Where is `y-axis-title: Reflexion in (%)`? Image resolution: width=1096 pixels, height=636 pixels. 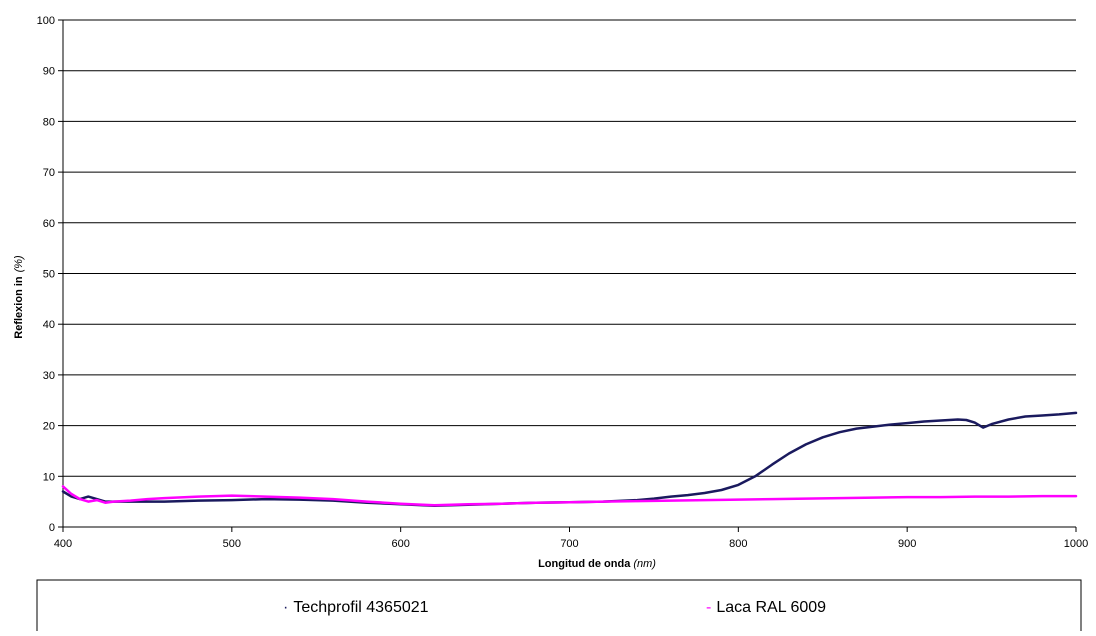 y-axis-title: Reflexion in (%) is located at coordinates (19, 297).